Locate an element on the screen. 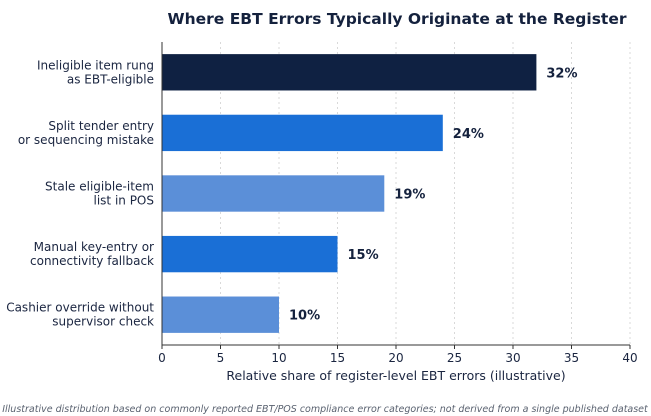  category-label: connectivity fallback is located at coordinates (92, 261).